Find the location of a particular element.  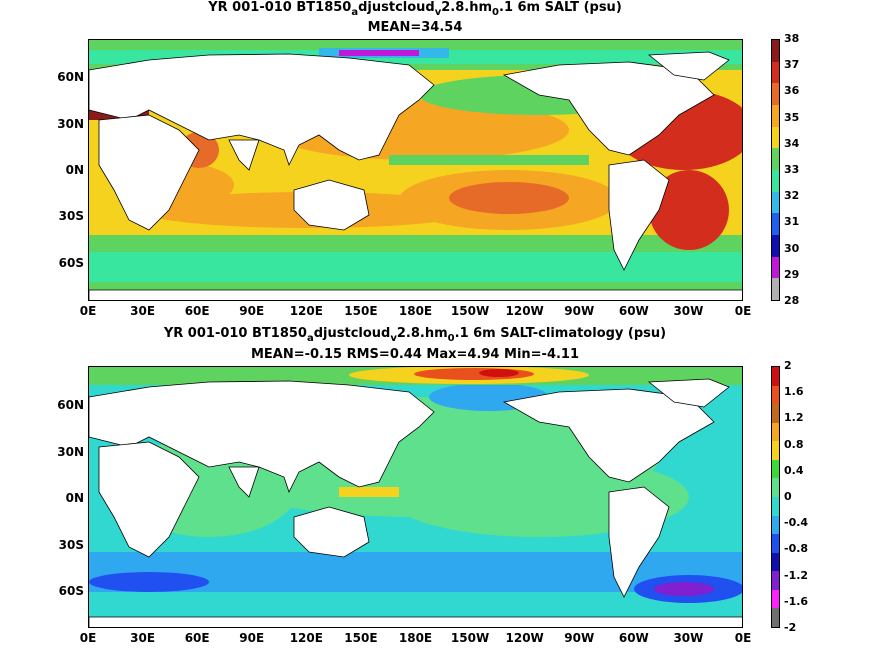

colorbar-tick-label: 0.8 is located at coordinates (794, 444).